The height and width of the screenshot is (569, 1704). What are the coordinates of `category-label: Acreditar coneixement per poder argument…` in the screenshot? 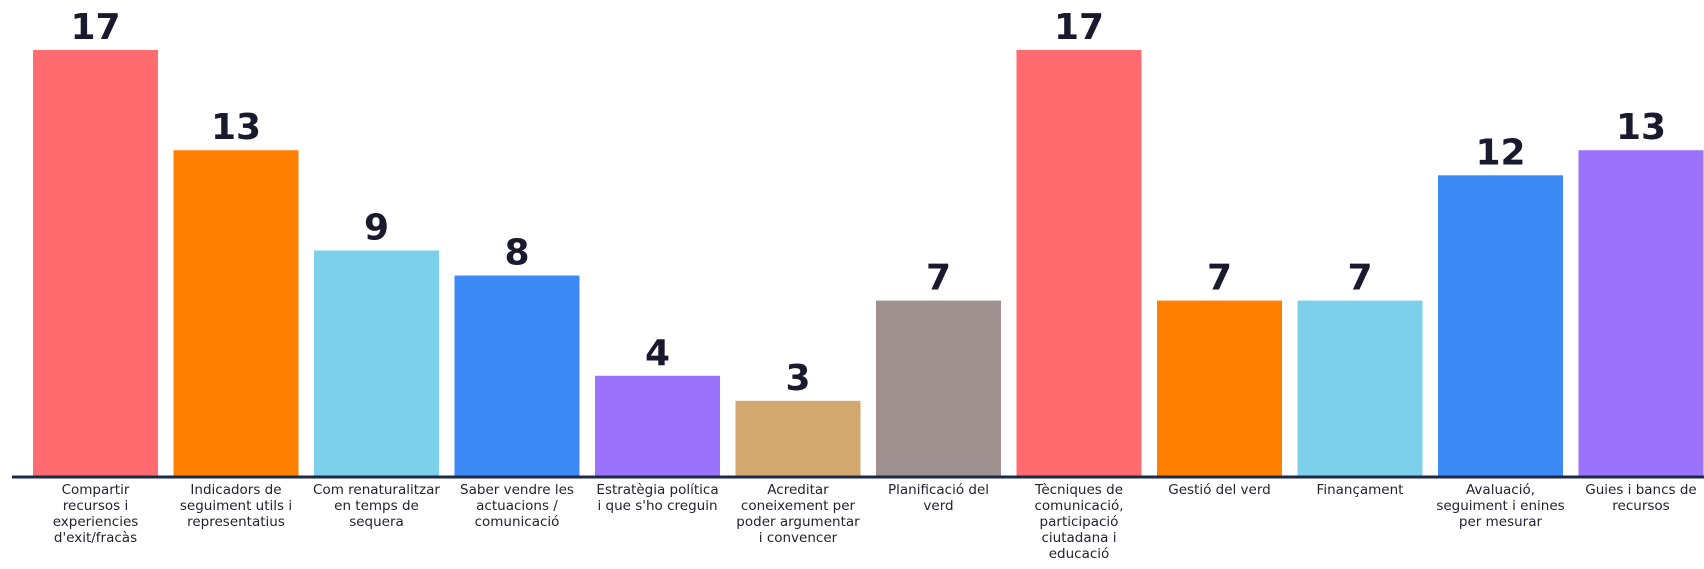 It's located at (798, 514).